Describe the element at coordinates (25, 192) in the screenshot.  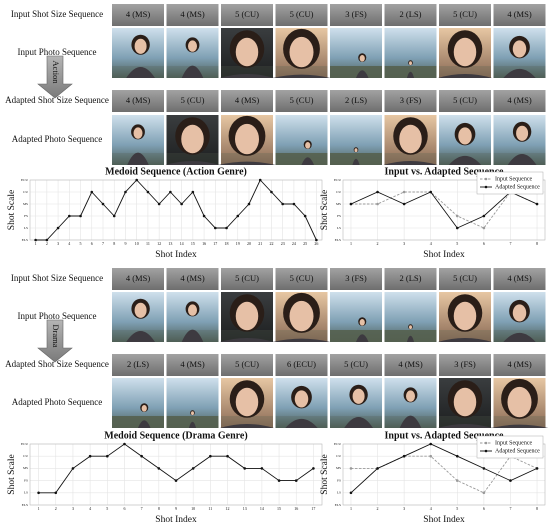
I see `y-tick-label: CU` at that location.